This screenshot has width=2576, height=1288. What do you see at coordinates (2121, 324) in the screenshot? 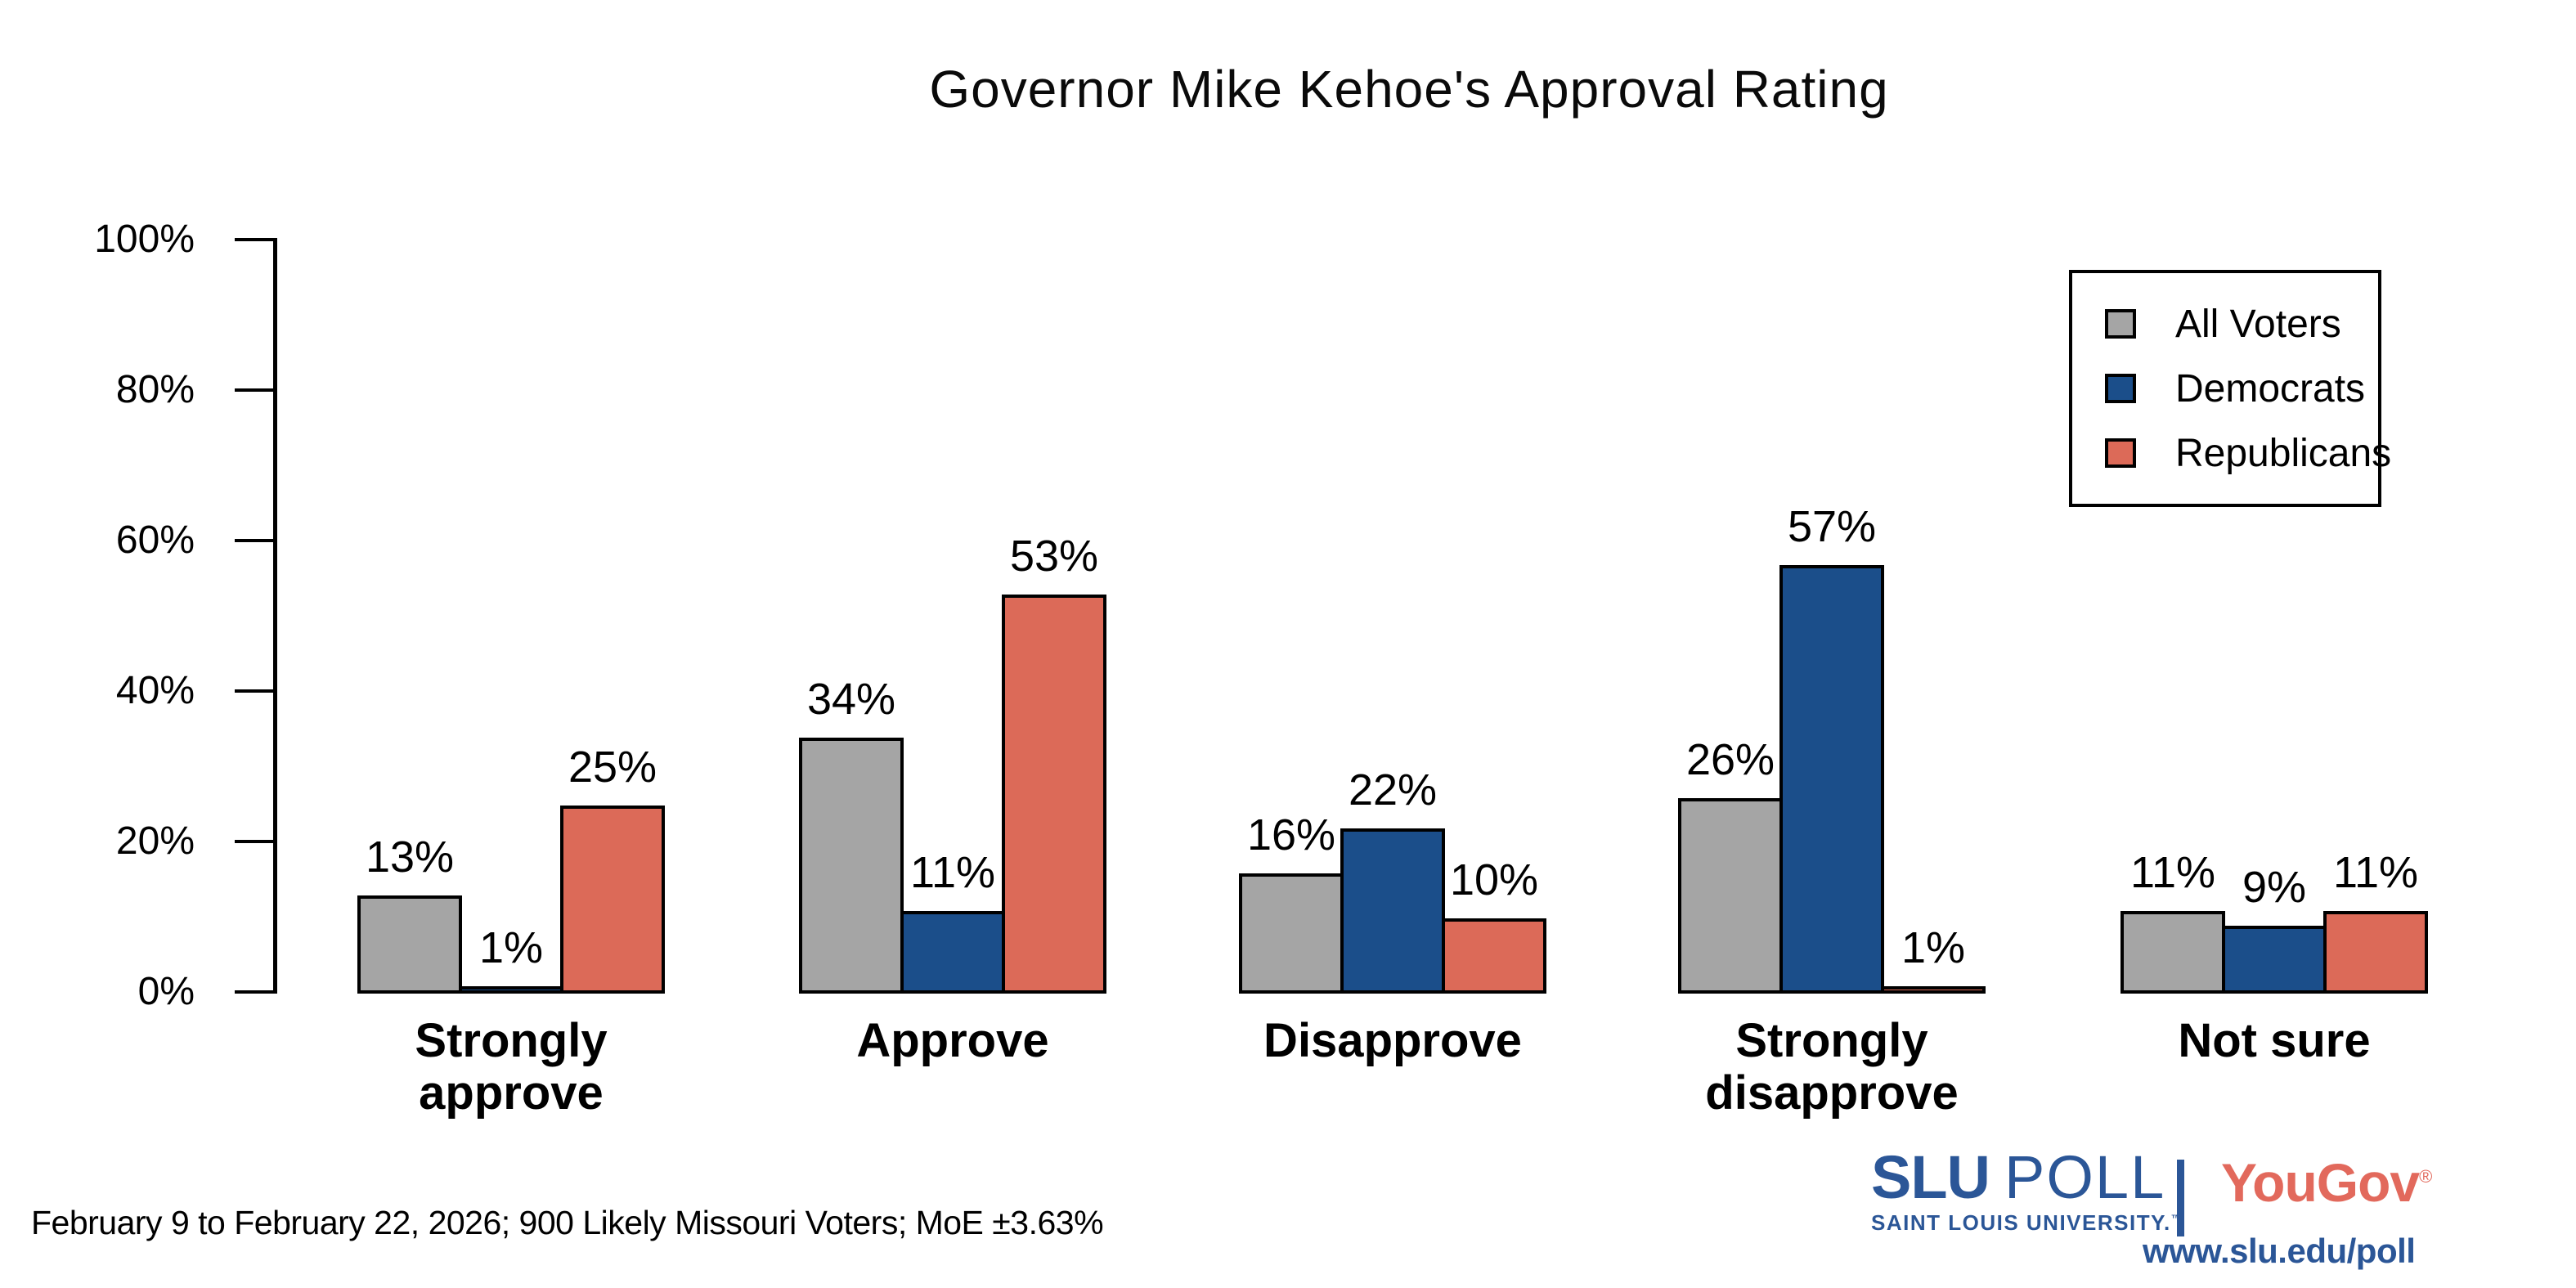
I see `legend-swatch-all-voters` at bounding box center [2121, 324].